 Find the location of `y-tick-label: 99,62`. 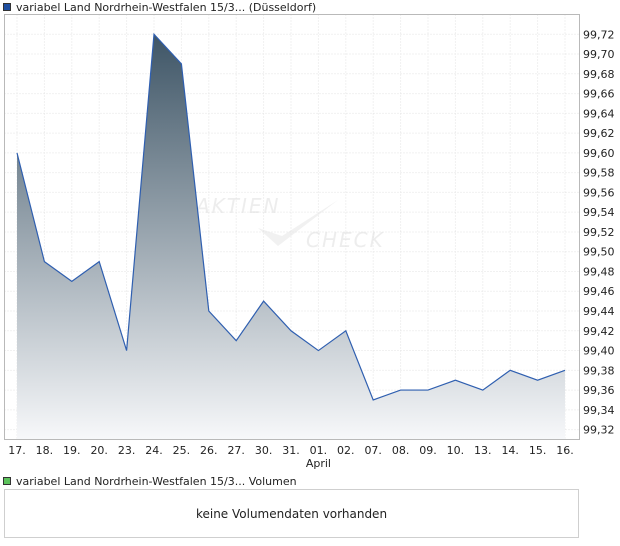

y-tick-label: 99,62 is located at coordinates (599, 133).